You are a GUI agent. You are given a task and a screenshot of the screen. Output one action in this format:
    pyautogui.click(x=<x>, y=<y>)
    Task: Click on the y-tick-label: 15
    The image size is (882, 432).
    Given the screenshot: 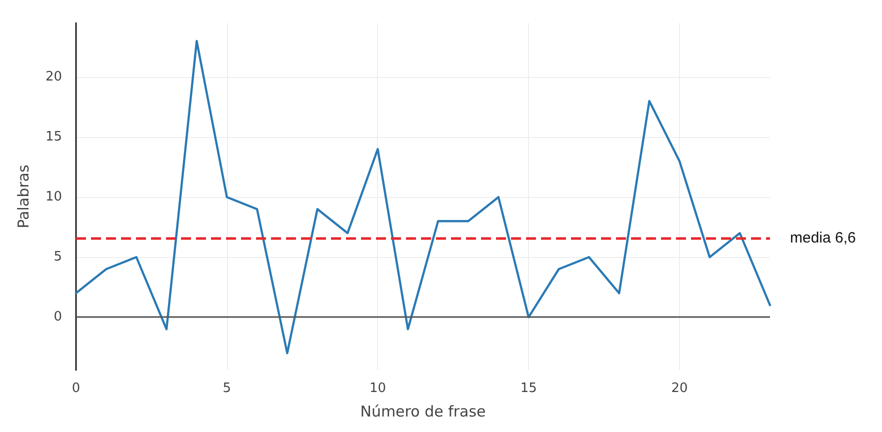 What is the action you would take?
    pyautogui.click(x=53, y=137)
    